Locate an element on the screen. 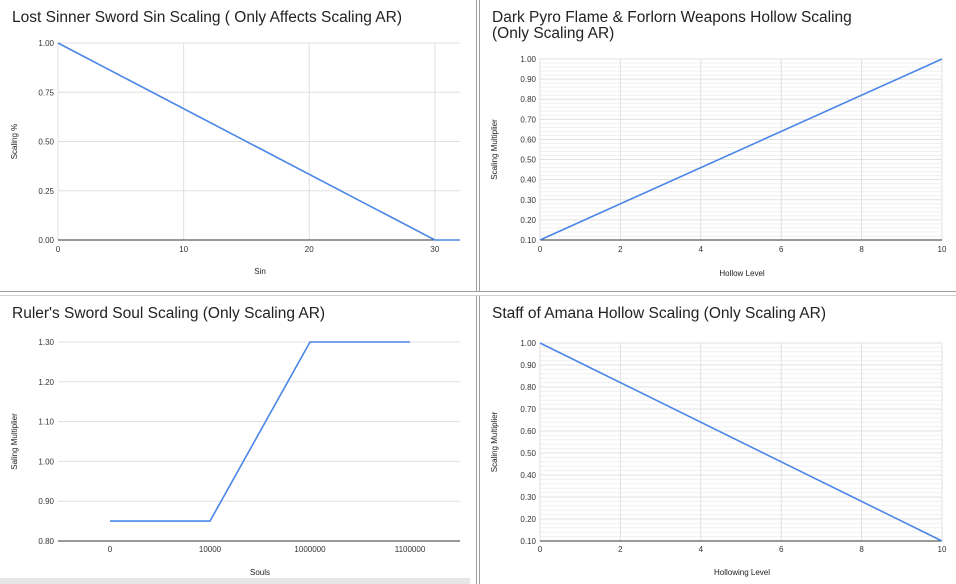 The height and width of the screenshot is (584, 956). x-tick-label: 1100000 is located at coordinates (410, 549).